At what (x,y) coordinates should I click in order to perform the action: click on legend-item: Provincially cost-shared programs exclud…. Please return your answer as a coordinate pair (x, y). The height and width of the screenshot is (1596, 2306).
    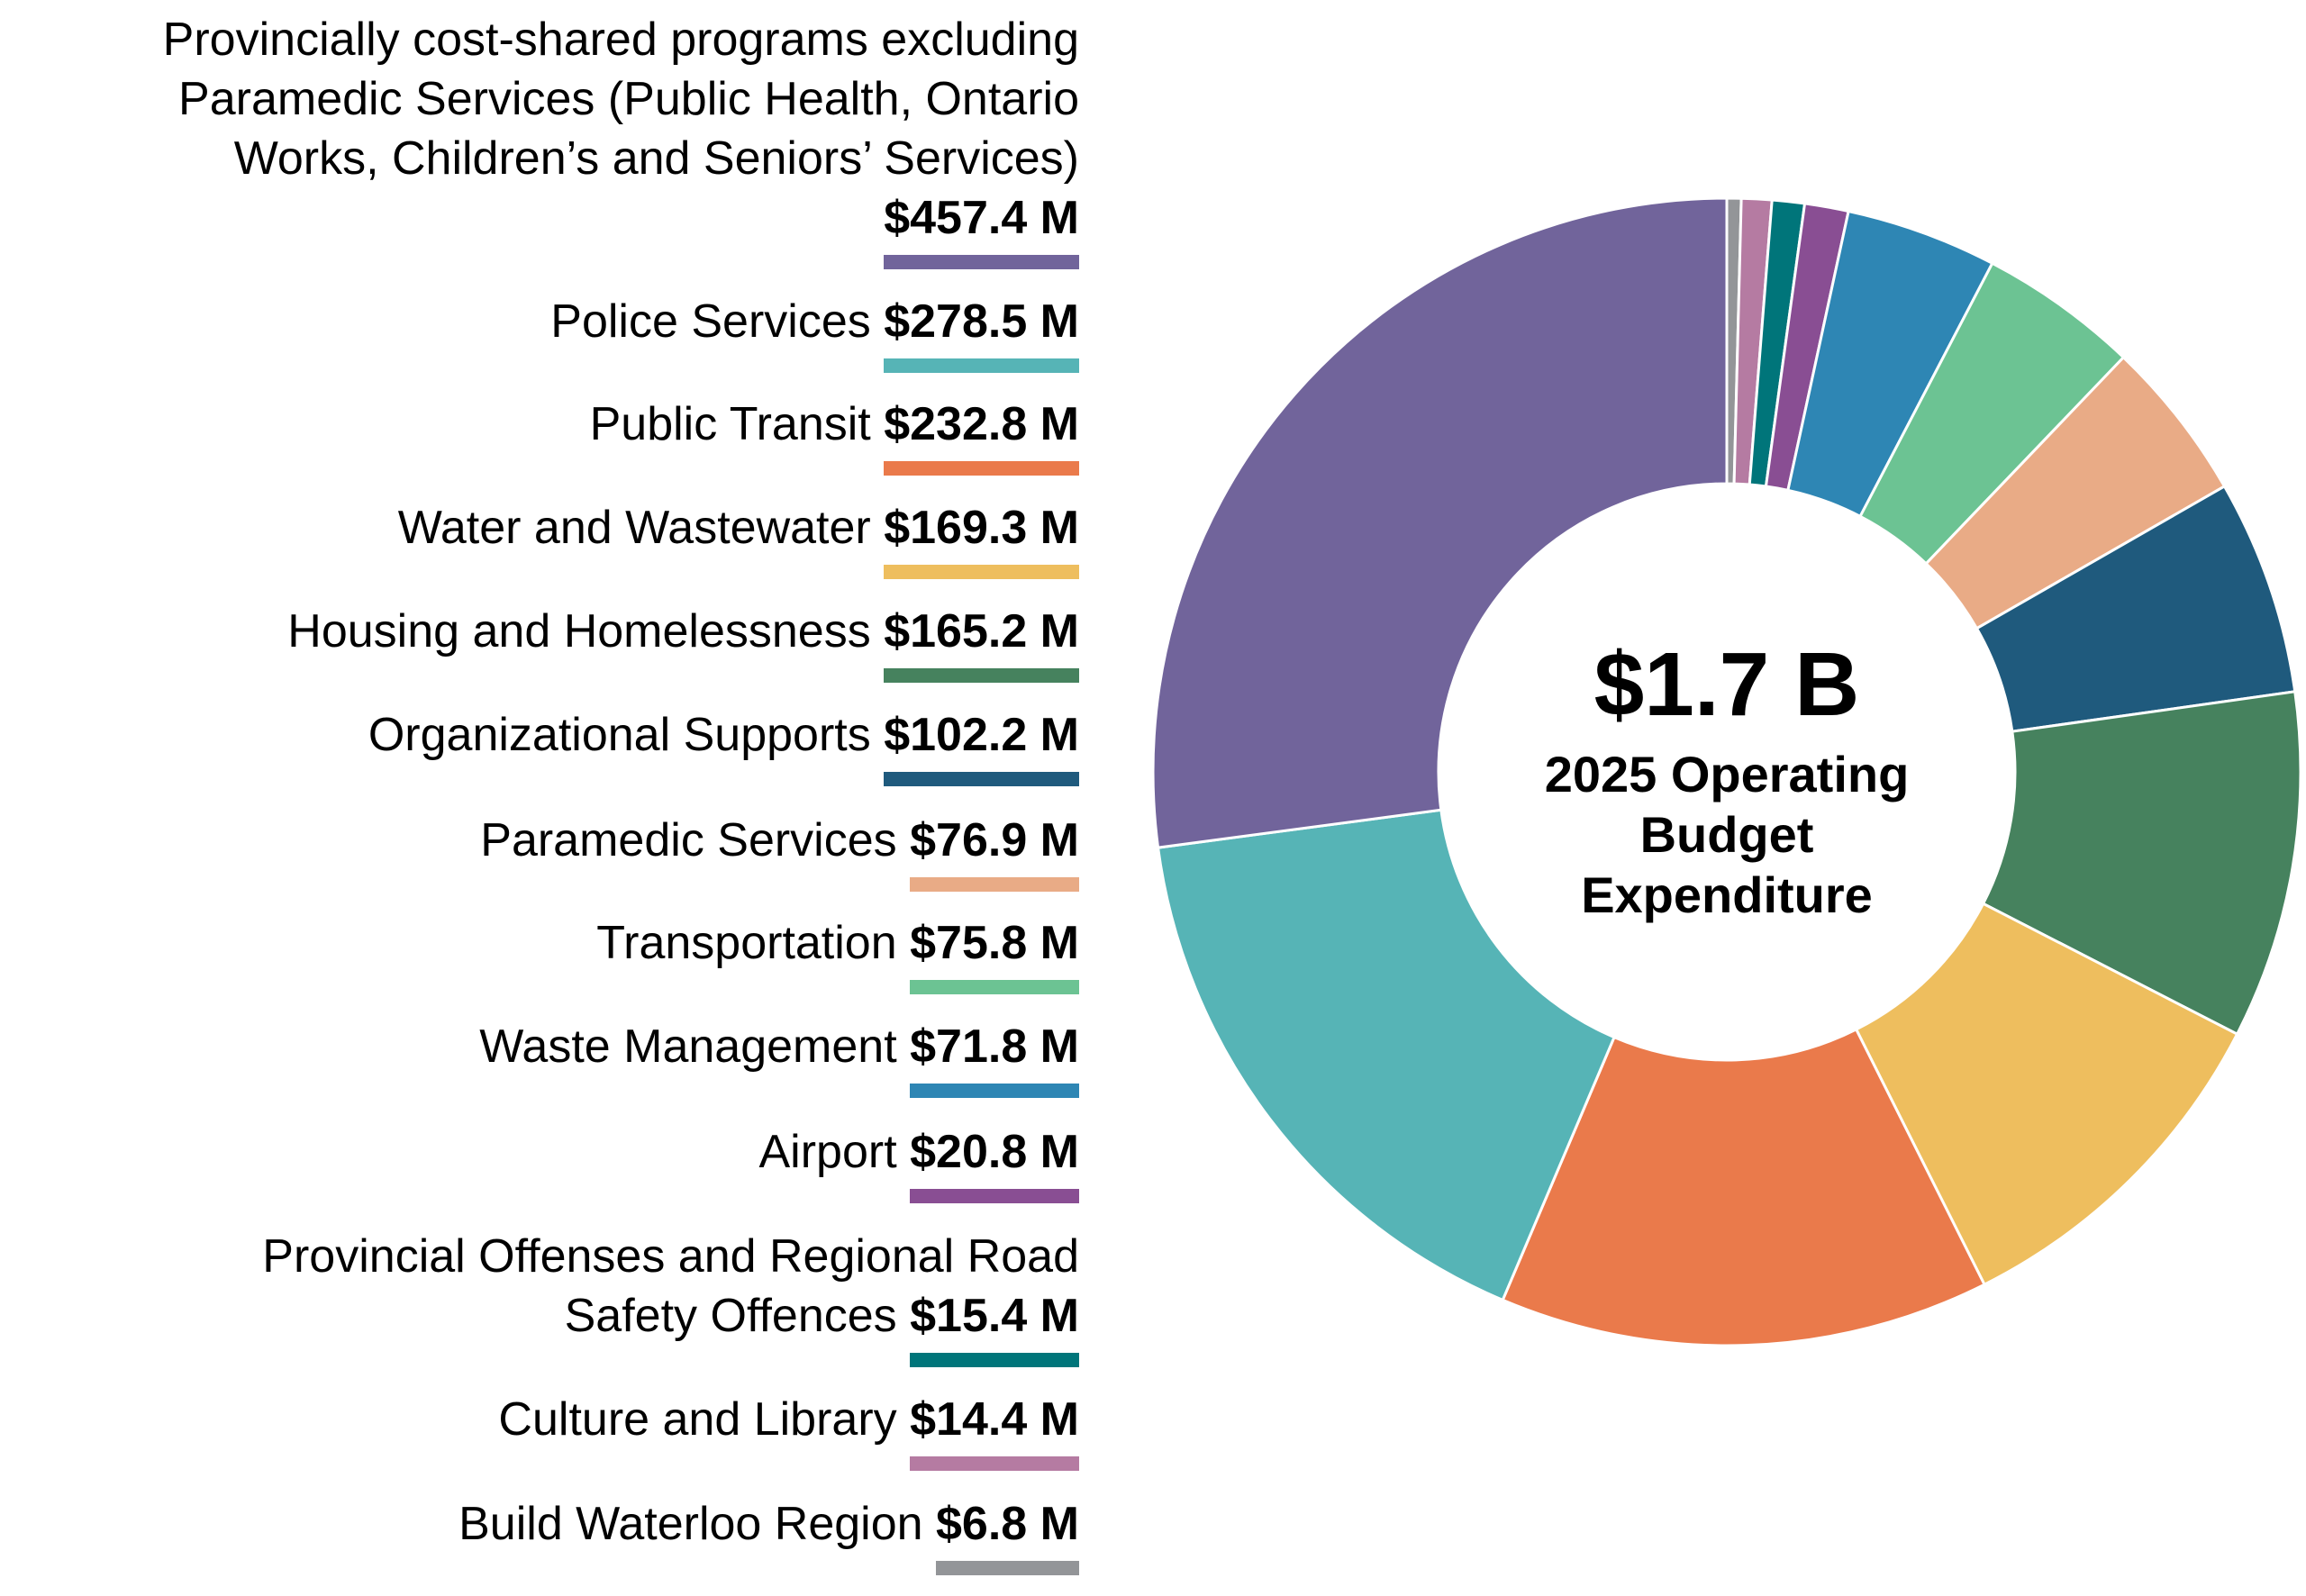
    Looking at the image, I should click on (620, 139).